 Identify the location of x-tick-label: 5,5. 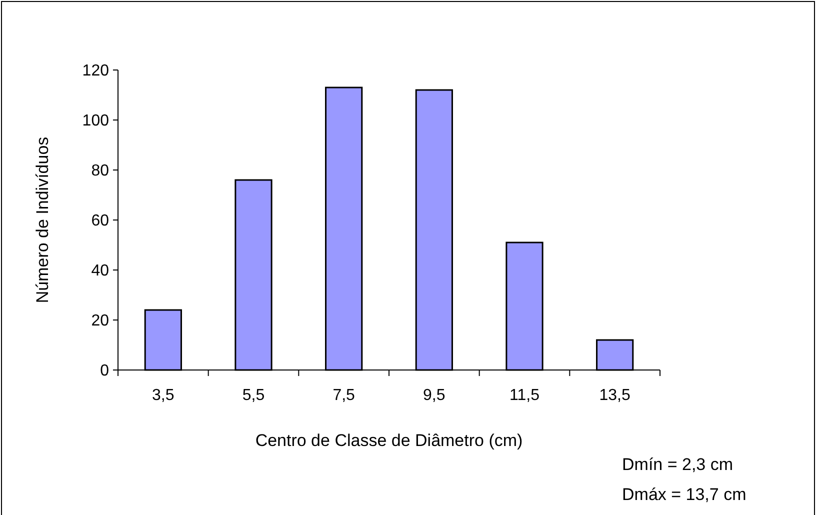
(253, 395).